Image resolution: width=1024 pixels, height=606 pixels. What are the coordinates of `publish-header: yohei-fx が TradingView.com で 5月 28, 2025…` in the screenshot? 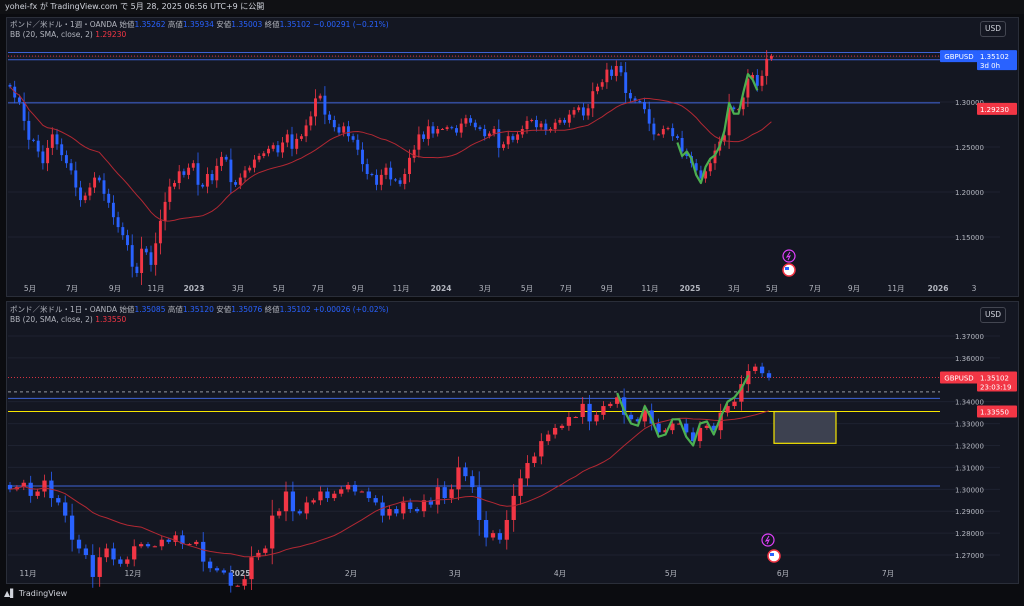 It's located at (512, 7).